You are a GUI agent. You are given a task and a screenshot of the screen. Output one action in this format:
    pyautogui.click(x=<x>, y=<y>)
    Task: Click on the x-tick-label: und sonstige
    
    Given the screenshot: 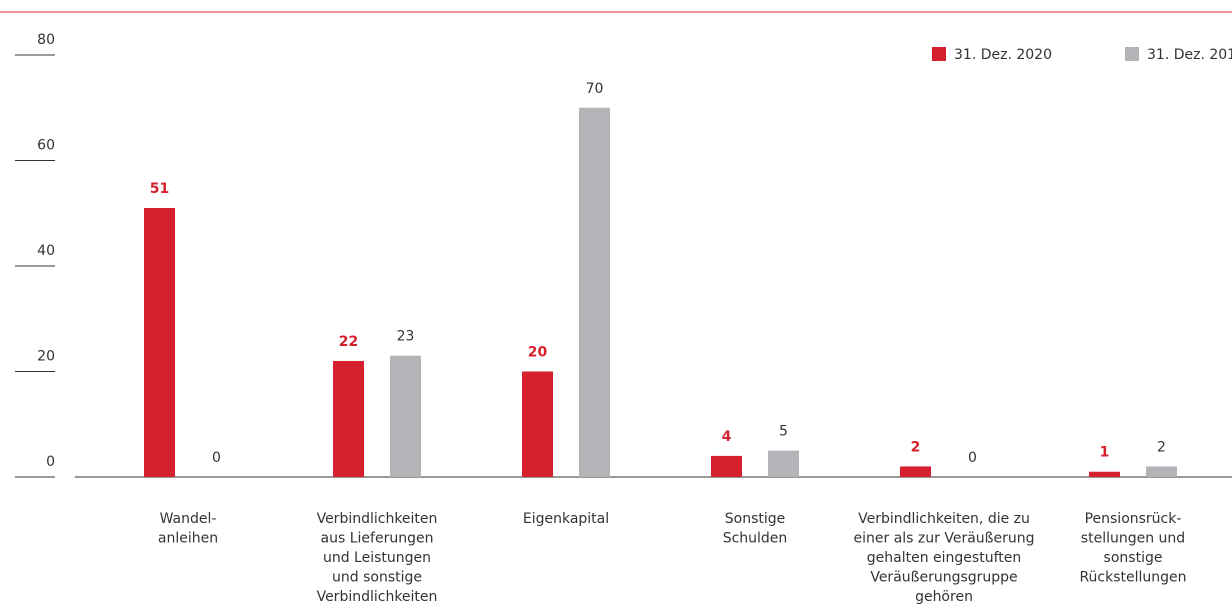 What is the action you would take?
    pyautogui.click(x=377, y=578)
    